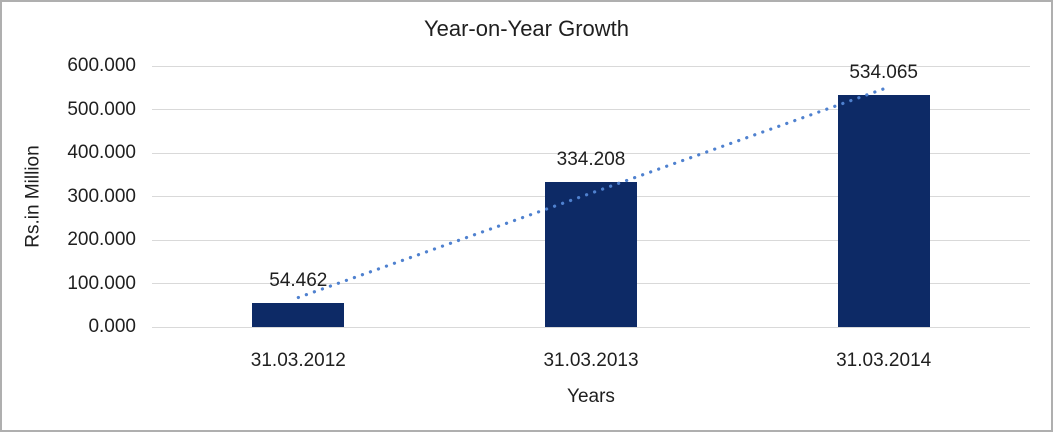 Image resolution: width=1053 pixels, height=432 pixels. Describe the element at coordinates (591, 159) in the screenshot. I see `bar-value-label: 334.208` at that location.